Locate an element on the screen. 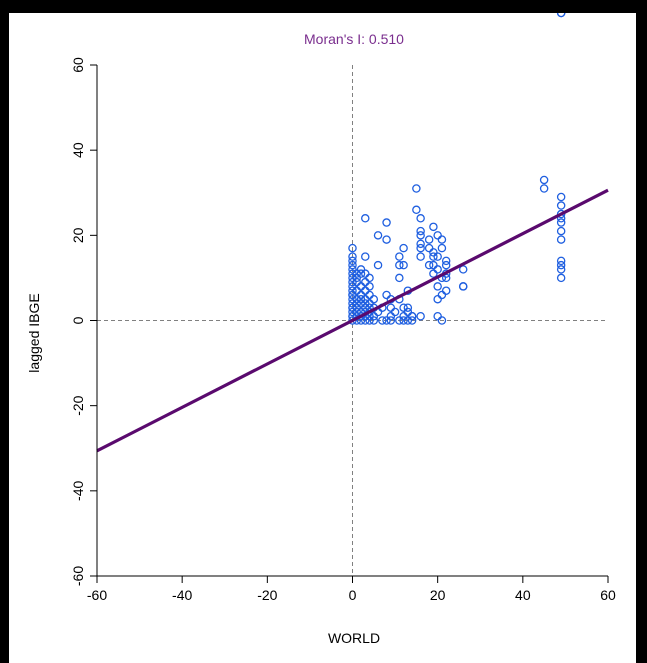  x-tick-label: -60 is located at coordinates (97, 595).